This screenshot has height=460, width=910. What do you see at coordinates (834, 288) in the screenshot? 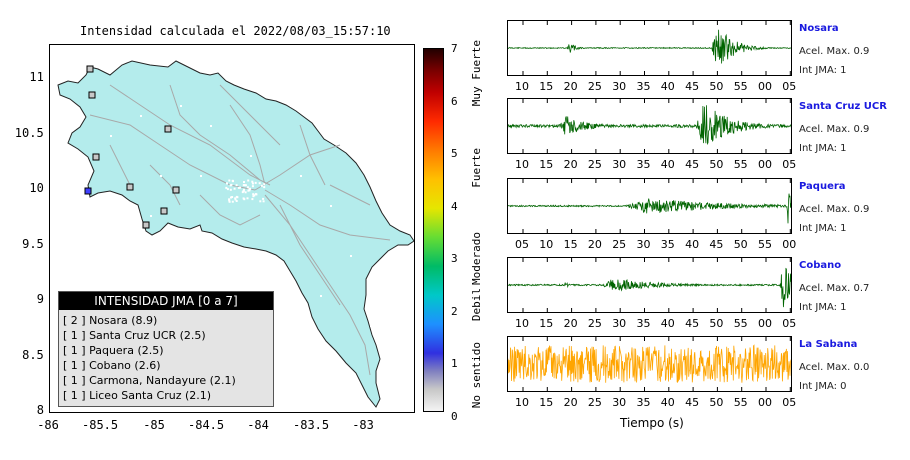
I see `station-max-acceleration: Acel. Max. 0.7` at bounding box center [834, 288].